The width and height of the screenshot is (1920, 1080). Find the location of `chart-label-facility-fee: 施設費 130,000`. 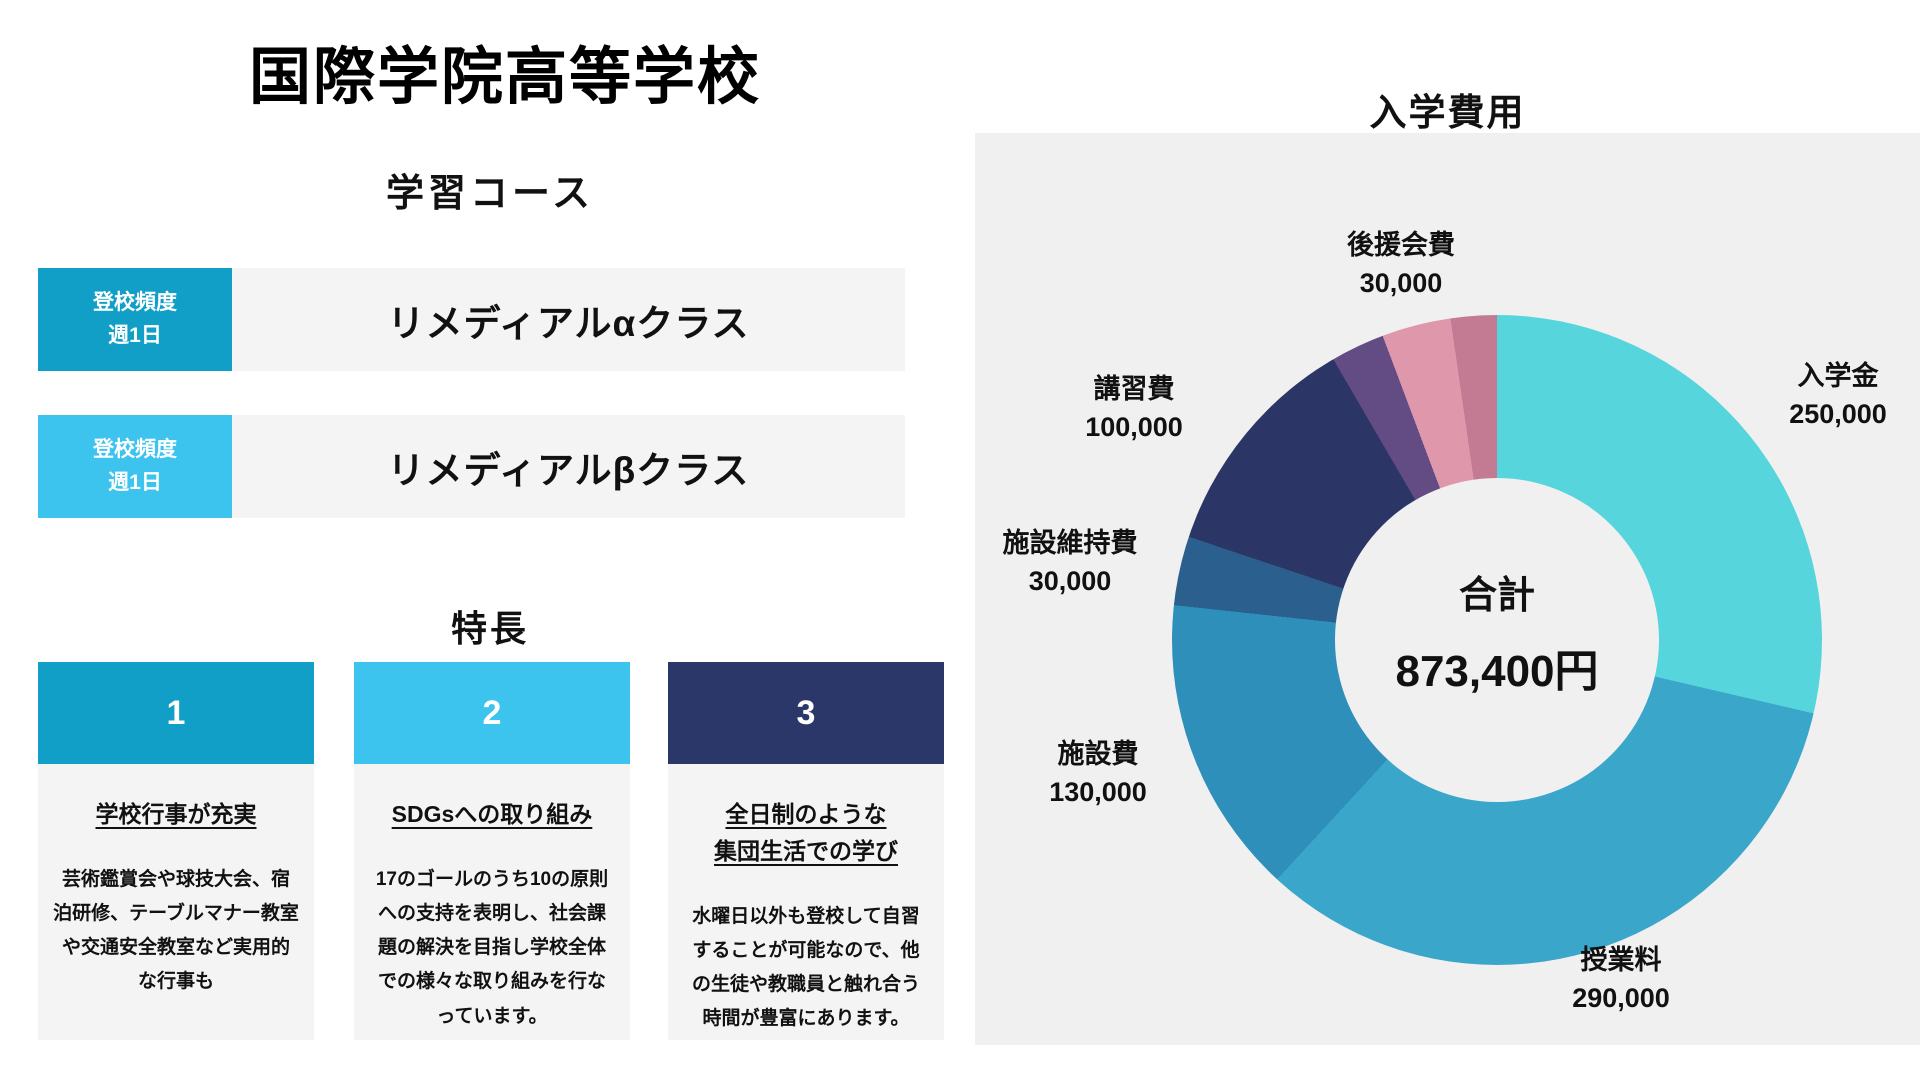

chart-label-facility-fee: 施設費 130,000 is located at coordinates (1098, 773).